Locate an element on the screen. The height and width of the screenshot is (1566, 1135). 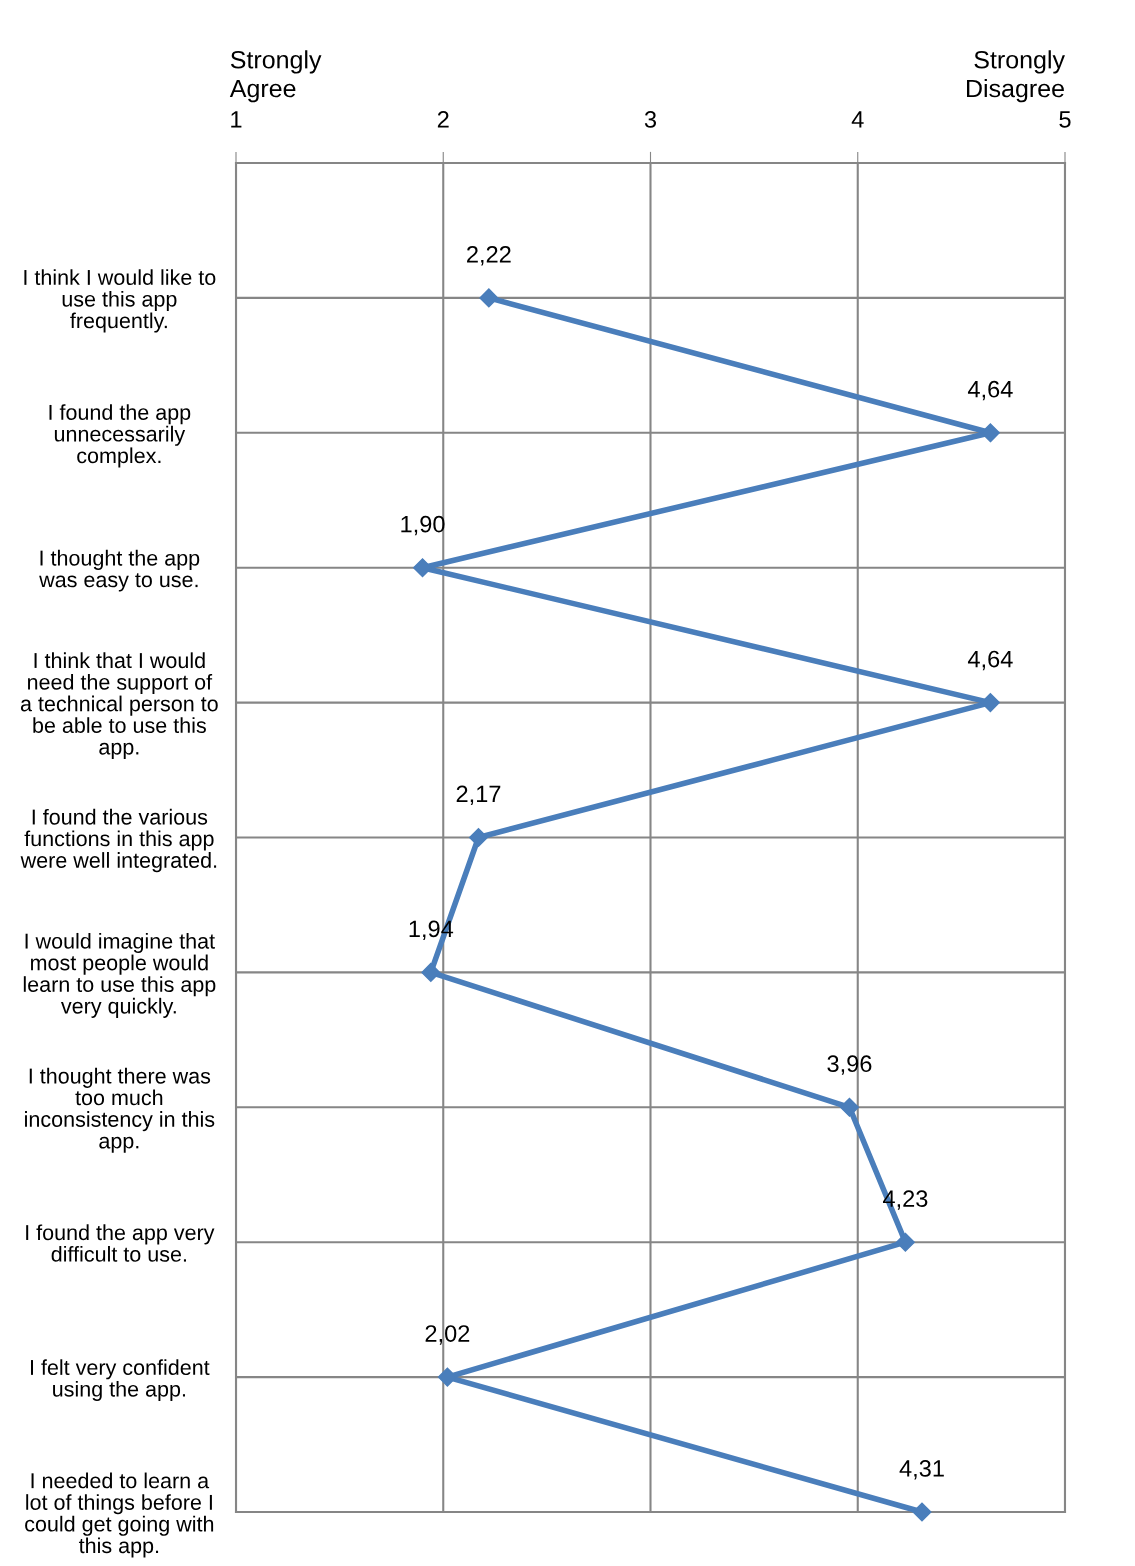
data-label: 2,17 is located at coordinates (478, 795).